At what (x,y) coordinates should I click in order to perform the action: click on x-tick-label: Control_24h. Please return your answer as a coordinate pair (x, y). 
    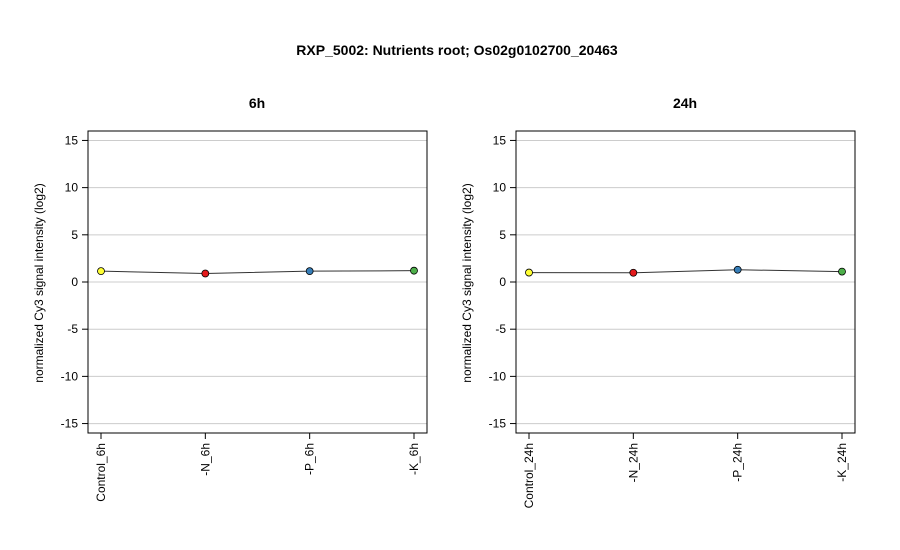
    Looking at the image, I should click on (529, 475).